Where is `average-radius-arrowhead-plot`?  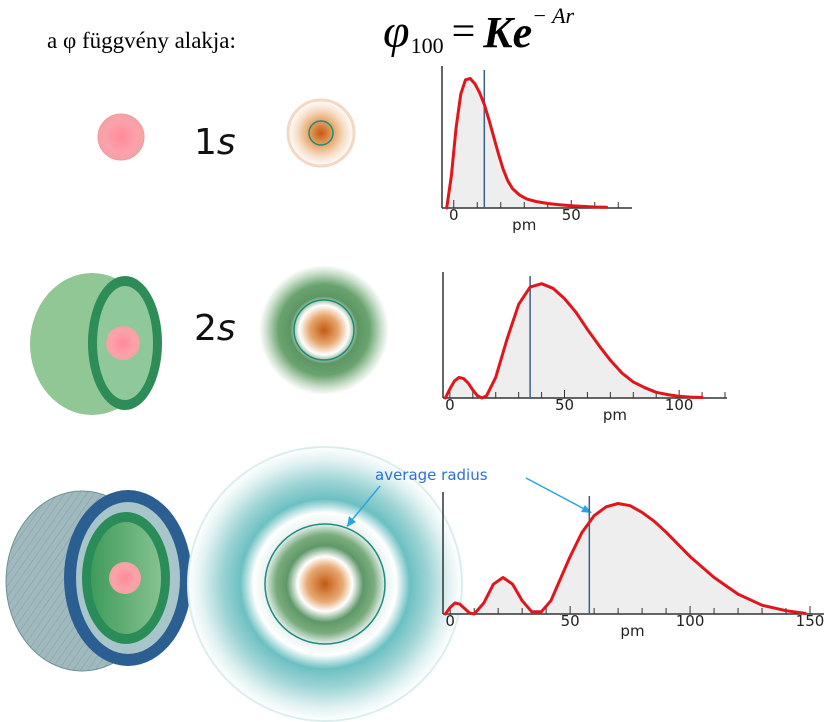 average-radius-arrowhead-plot is located at coordinates (586, 509).